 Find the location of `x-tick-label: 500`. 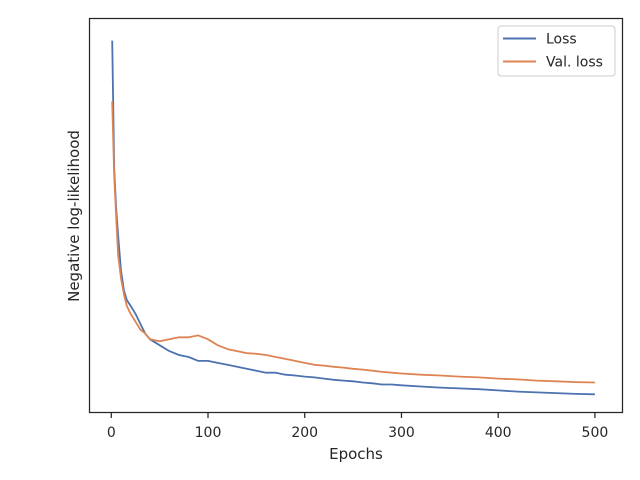

x-tick-label: 500 is located at coordinates (595, 433).